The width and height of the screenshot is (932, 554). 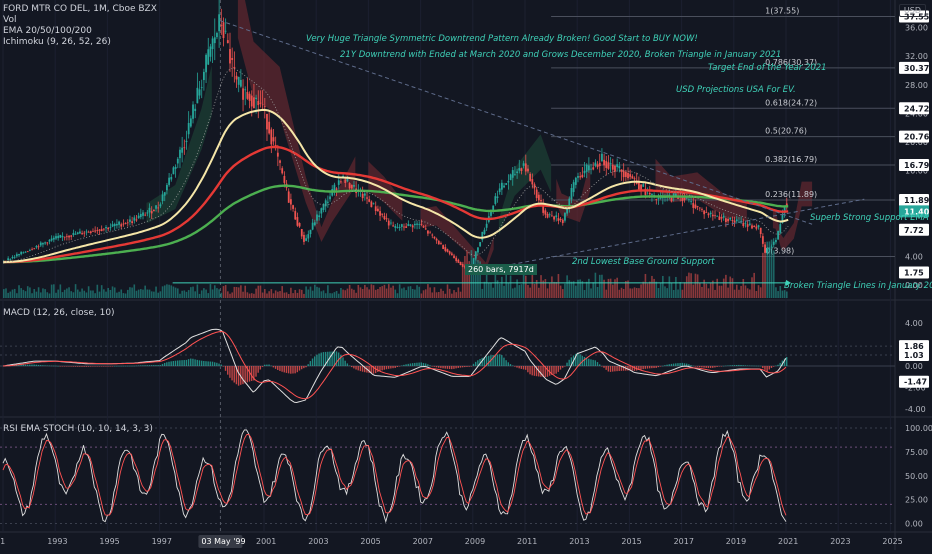 What do you see at coordinates (501, 269) in the screenshot?
I see `range-measure-label: 260 bars, 7917d` at bounding box center [501, 269].